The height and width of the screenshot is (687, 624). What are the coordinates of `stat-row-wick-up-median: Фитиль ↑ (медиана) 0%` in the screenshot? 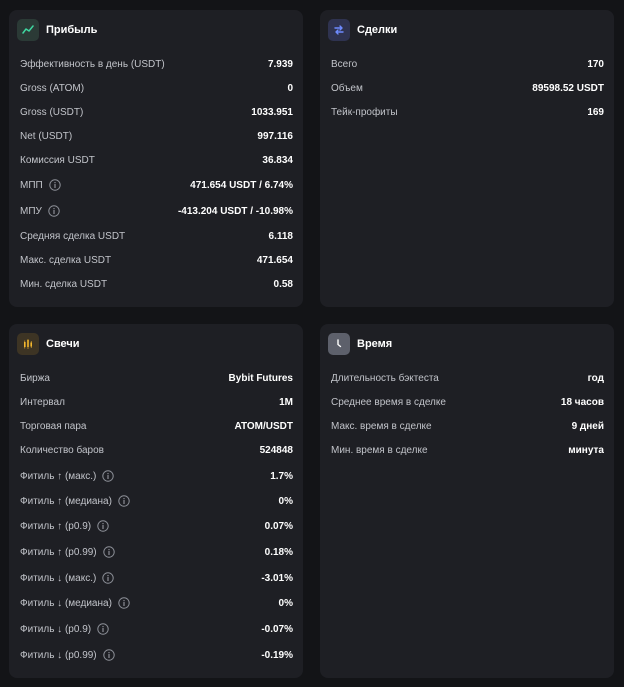 It's located at (156, 501).